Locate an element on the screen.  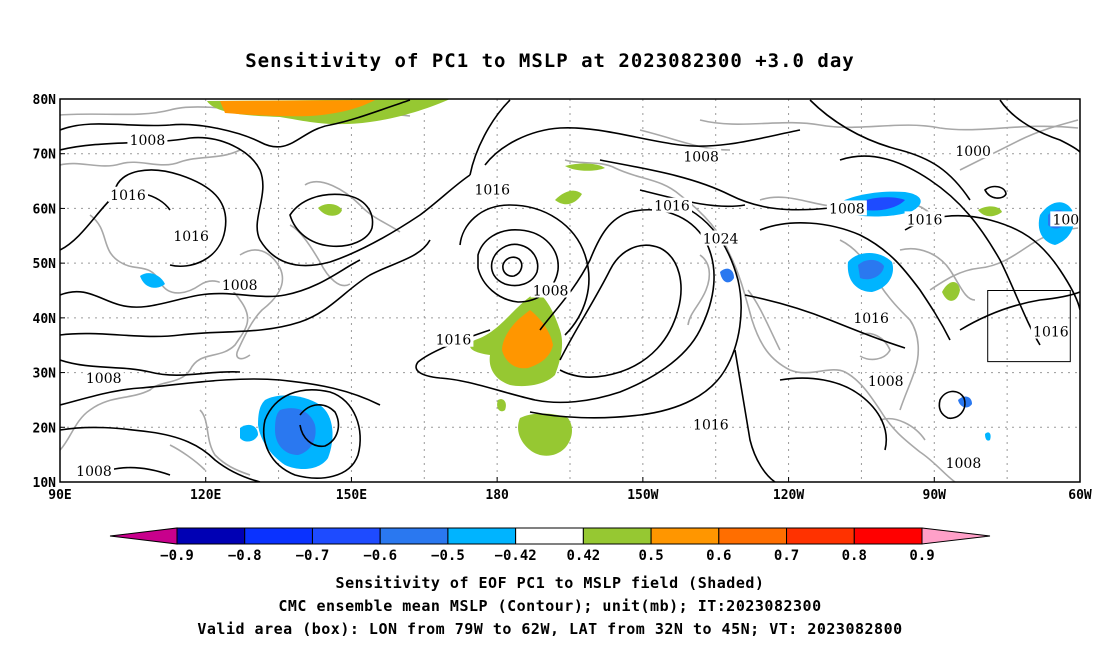
colorbar-label: 0.5 is located at coordinates (650, 556).